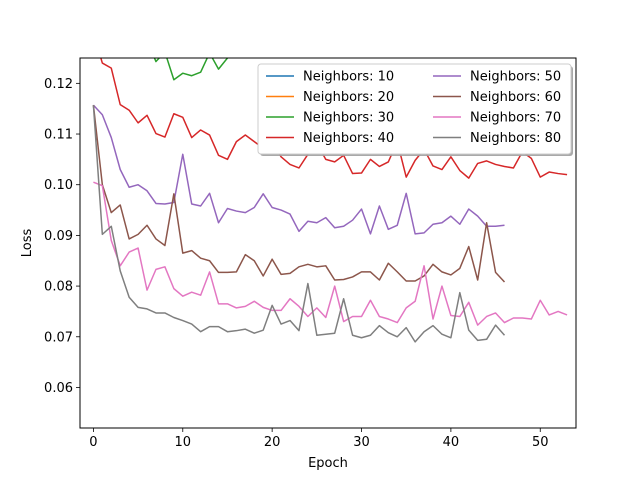 The image size is (640, 480). Describe the element at coordinates (58, 236) in the screenshot. I see `y-tick-label-3: 0.09` at that location.